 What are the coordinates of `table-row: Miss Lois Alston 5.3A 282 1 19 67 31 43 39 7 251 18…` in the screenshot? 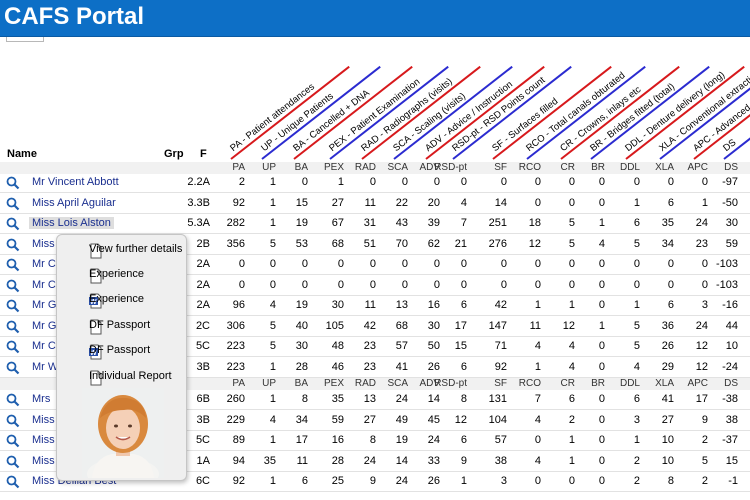 It's located at (375, 224).